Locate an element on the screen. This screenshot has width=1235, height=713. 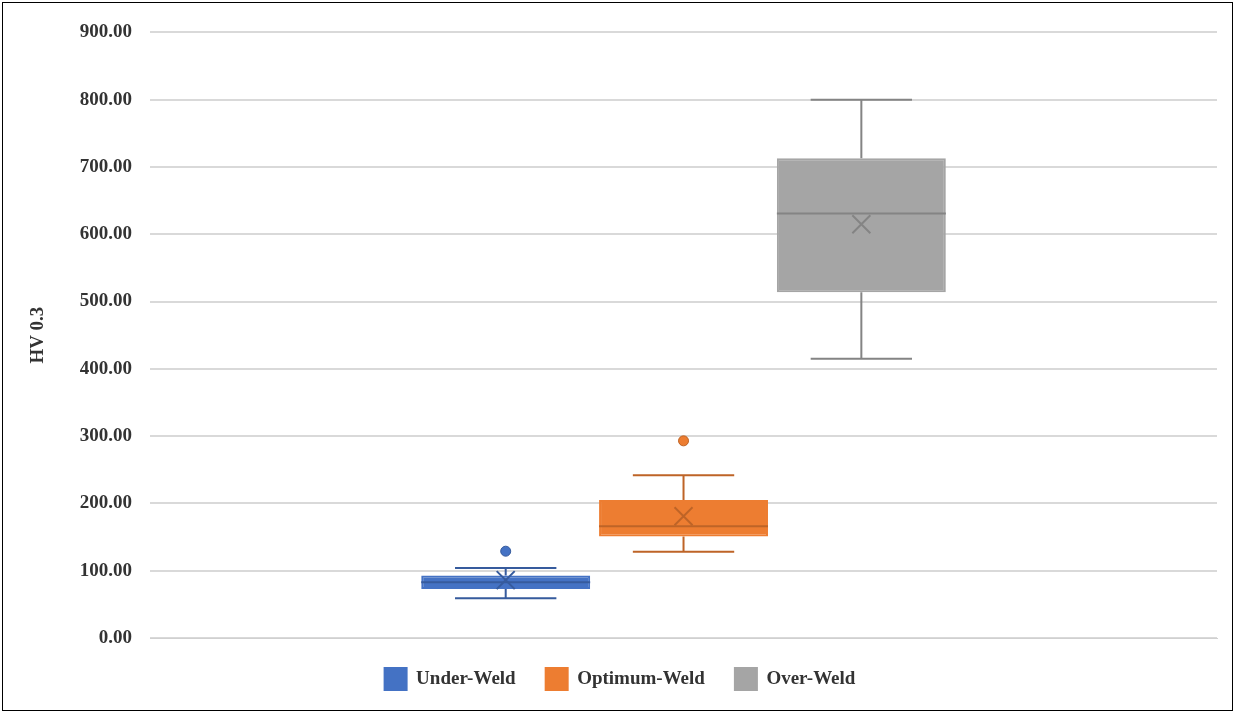
y-tick-label: 500.00 is located at coordinates (106, 300).